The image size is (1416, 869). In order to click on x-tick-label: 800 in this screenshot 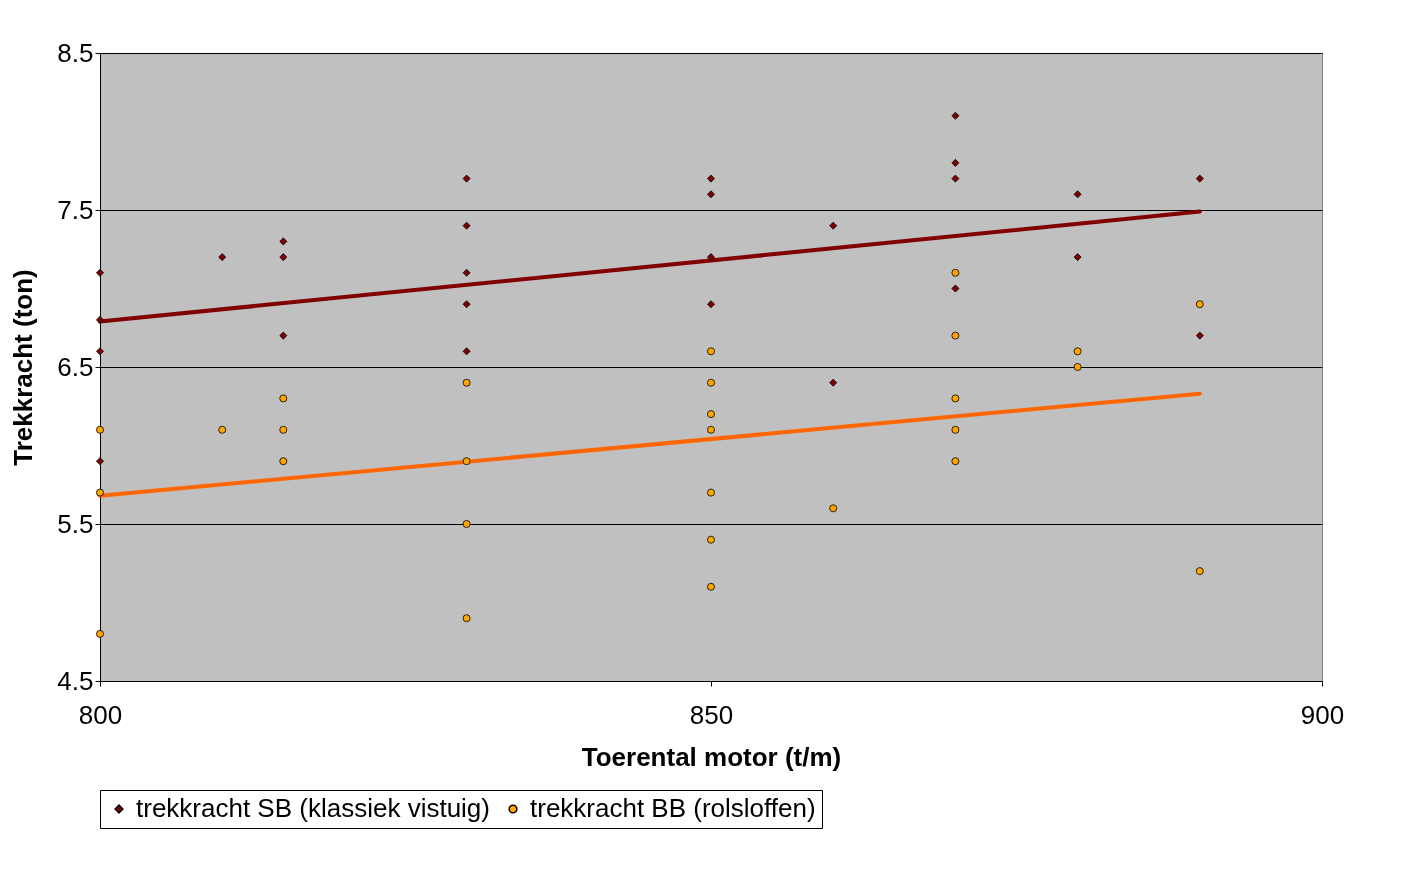, I will do `click(100, 714)`.